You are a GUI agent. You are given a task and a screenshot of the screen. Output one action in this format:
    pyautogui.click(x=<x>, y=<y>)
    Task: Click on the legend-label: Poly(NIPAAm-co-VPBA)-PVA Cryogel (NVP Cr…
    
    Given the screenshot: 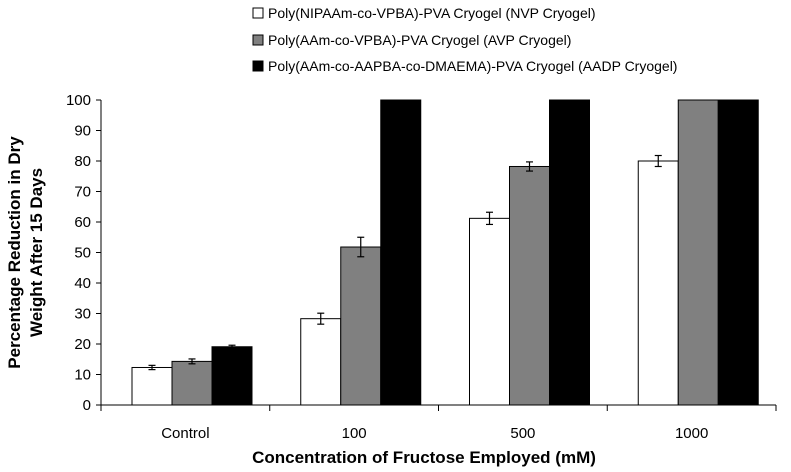 What is the action you would take?
    pyautogui.click(x=432, y=13)
    